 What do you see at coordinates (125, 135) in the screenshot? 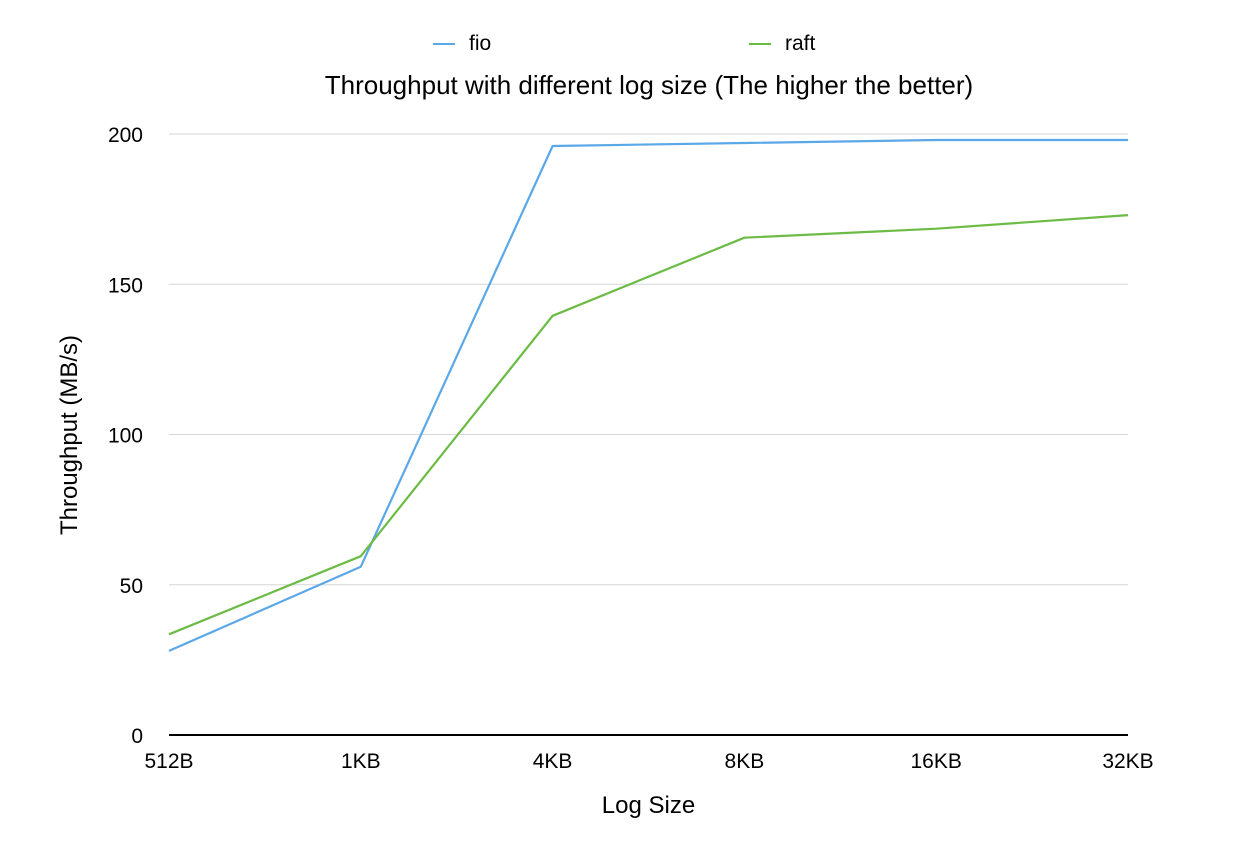
I see `y-tick-label: 200` at bounding box center [125, 135].